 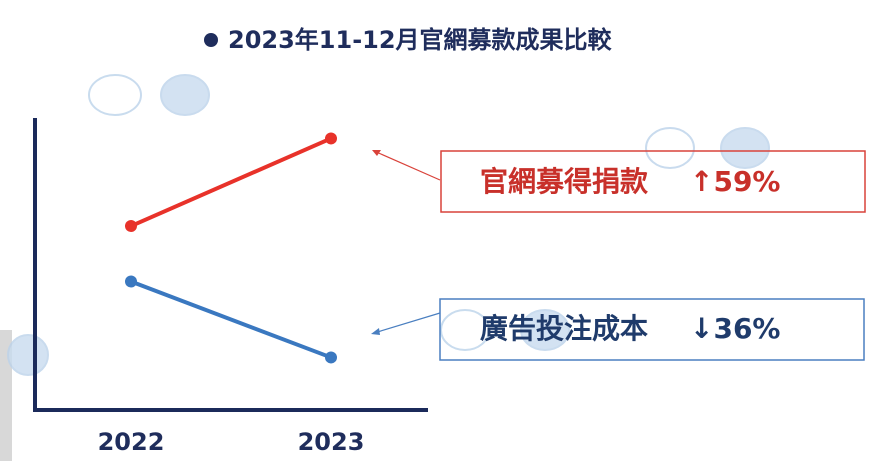 I want to click on legend-label: 官網募得捐款, so click(x=564, y=181).